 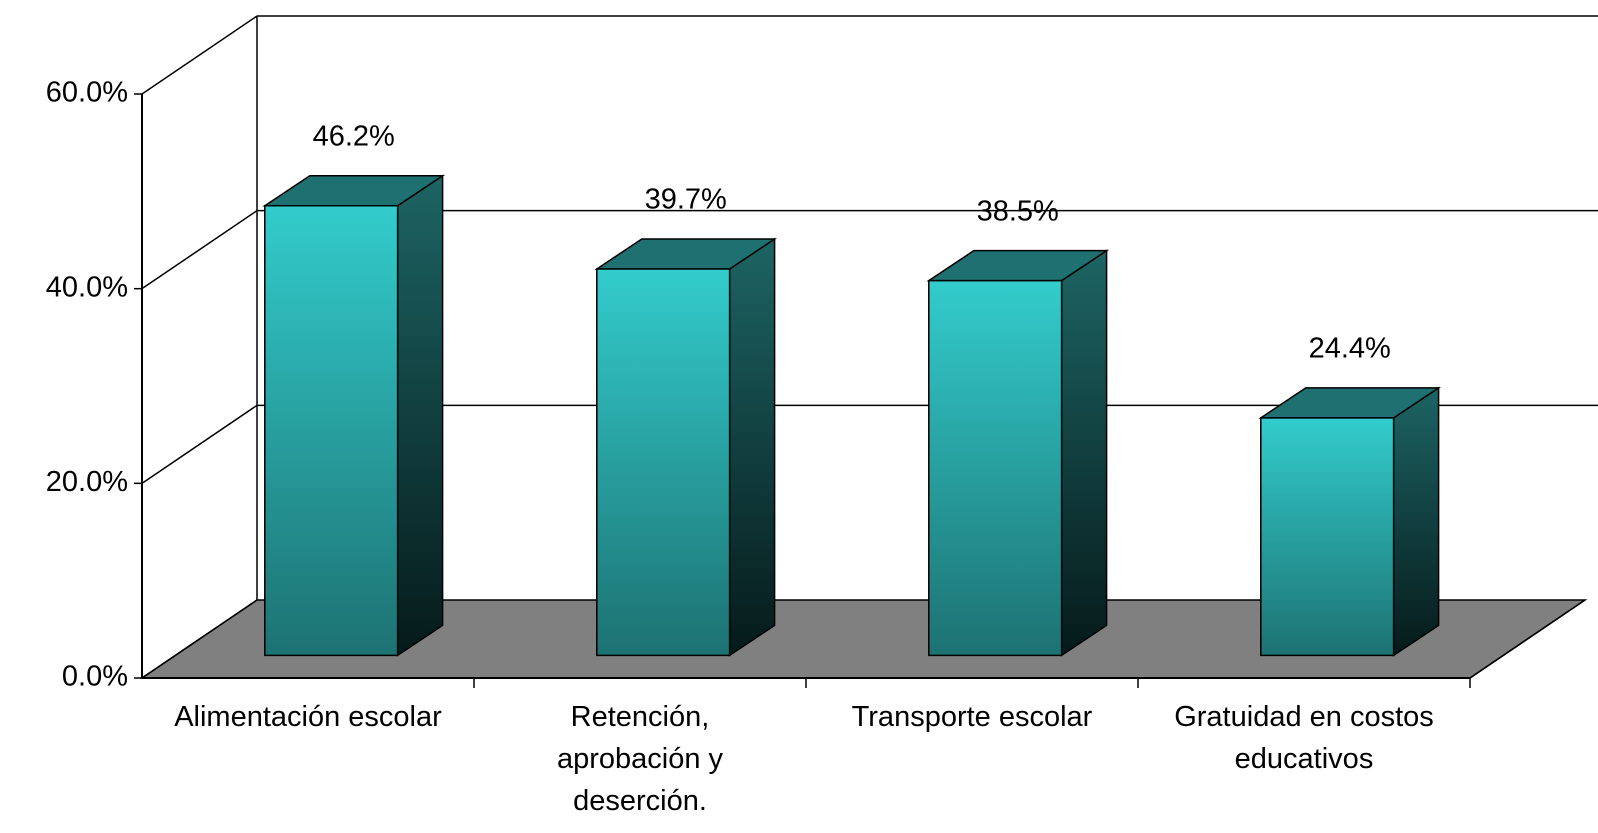 What do you see at coordinates (87, 287) in the screenshot?
I see `y-tick-label: 40.0%` at bounding box center [87, 287].